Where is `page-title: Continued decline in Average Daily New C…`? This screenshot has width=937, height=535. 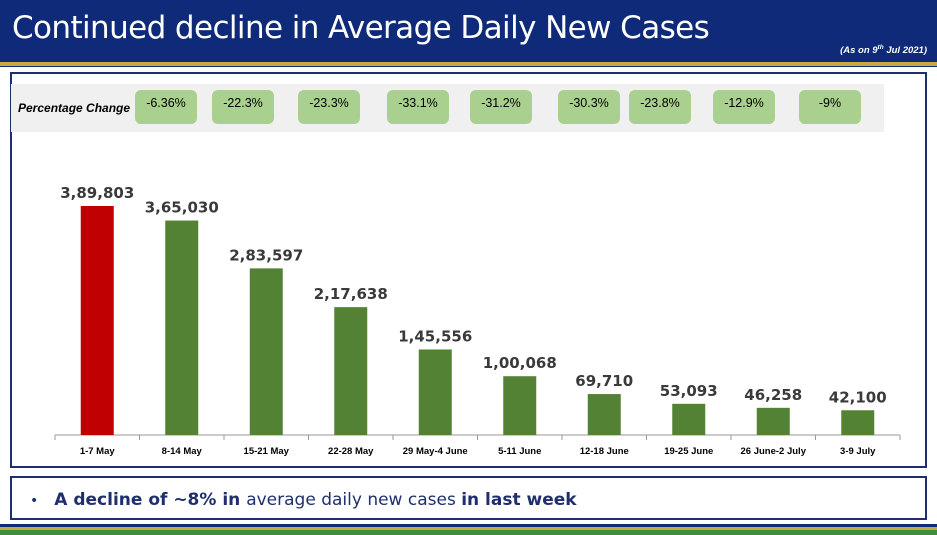
page-title: Continued decline in Average Daily New C… is located at coordinates (361, 28).